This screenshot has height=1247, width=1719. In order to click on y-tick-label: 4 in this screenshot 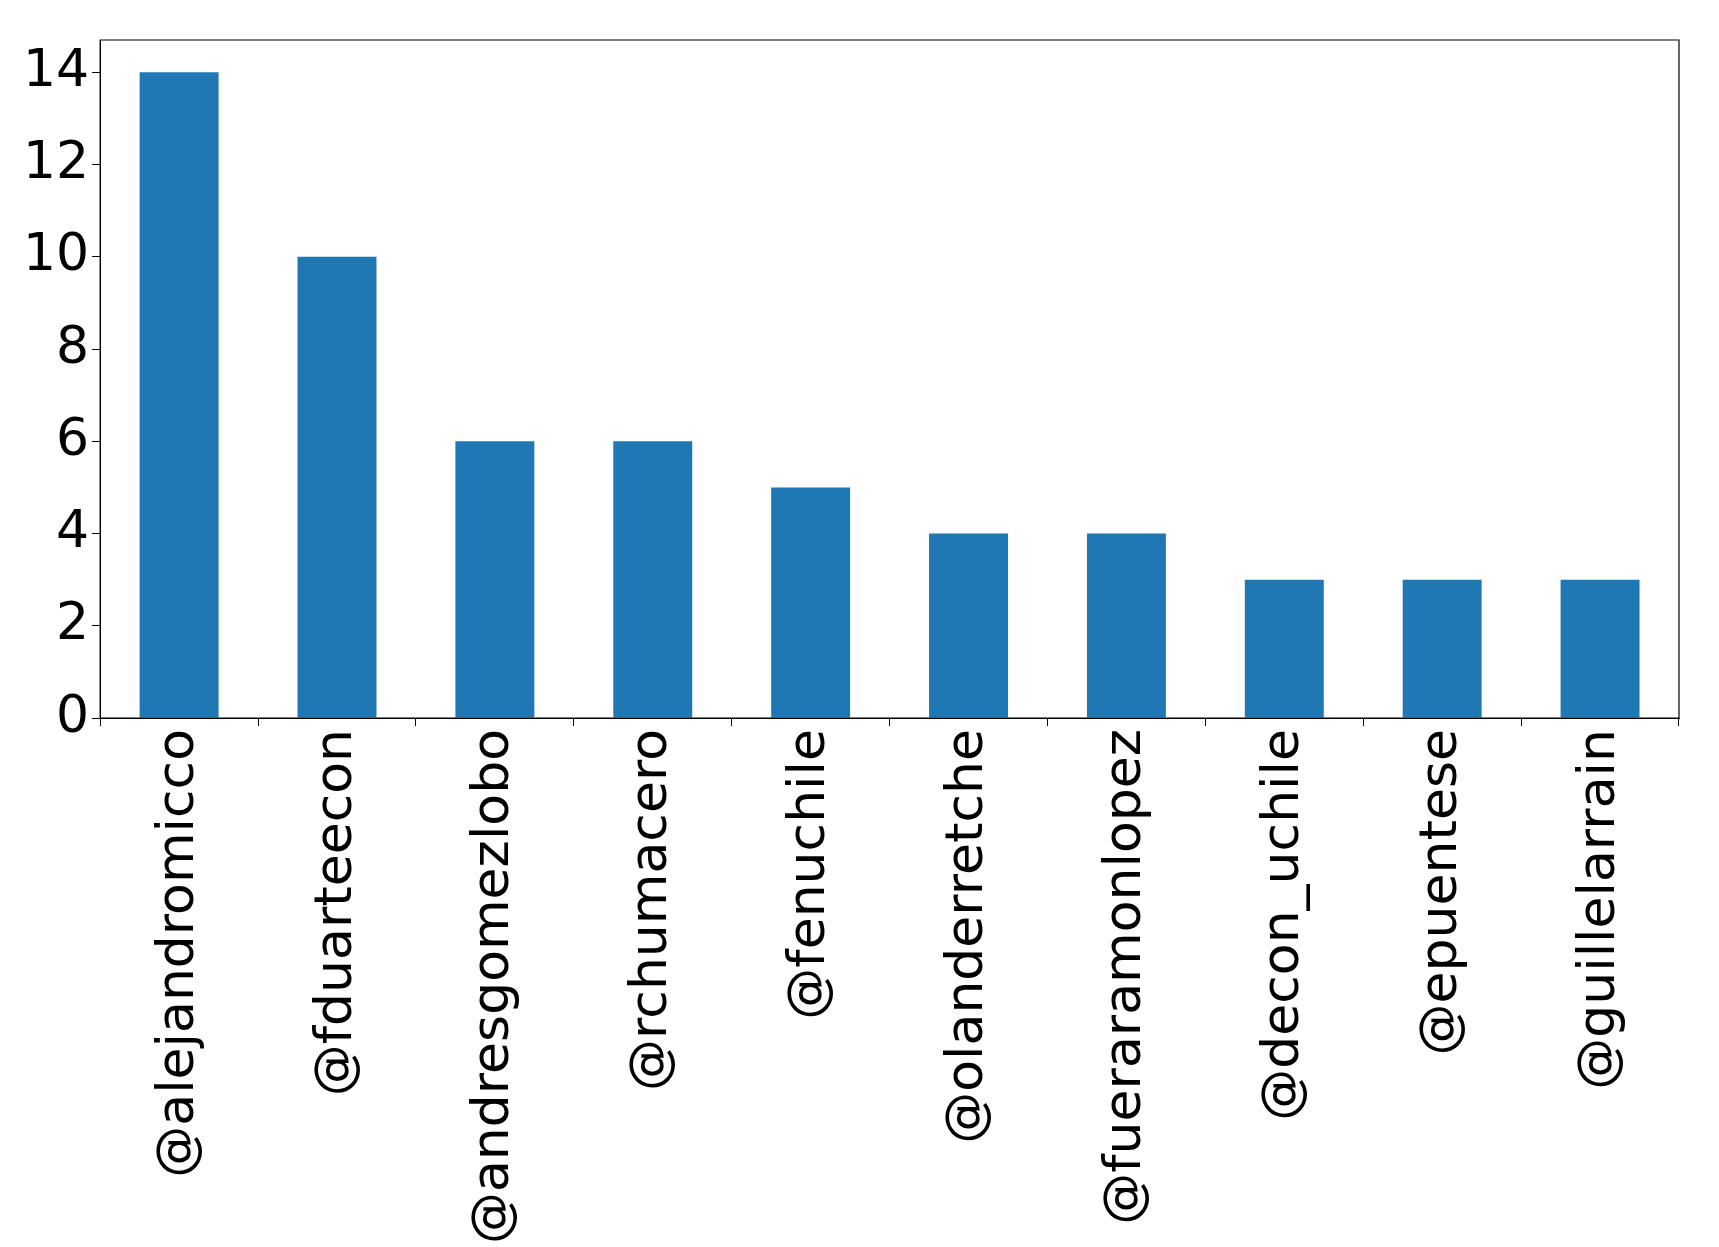, I will do `click(73, 529)`.